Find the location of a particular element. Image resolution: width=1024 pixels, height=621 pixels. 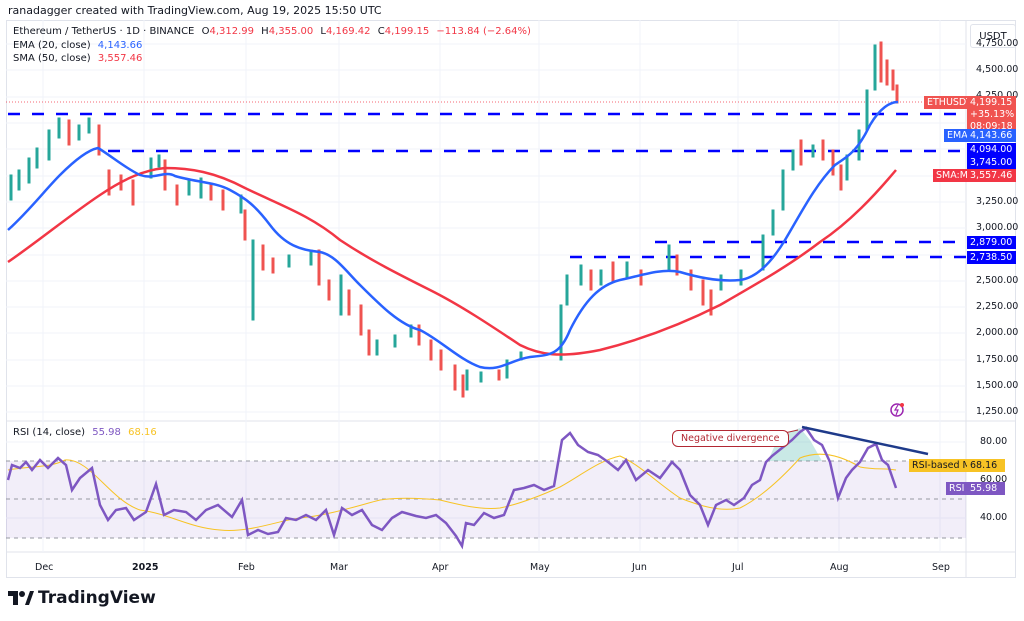

ema-legend-label: EMA (20, close) is located at coordinates (52, 45).